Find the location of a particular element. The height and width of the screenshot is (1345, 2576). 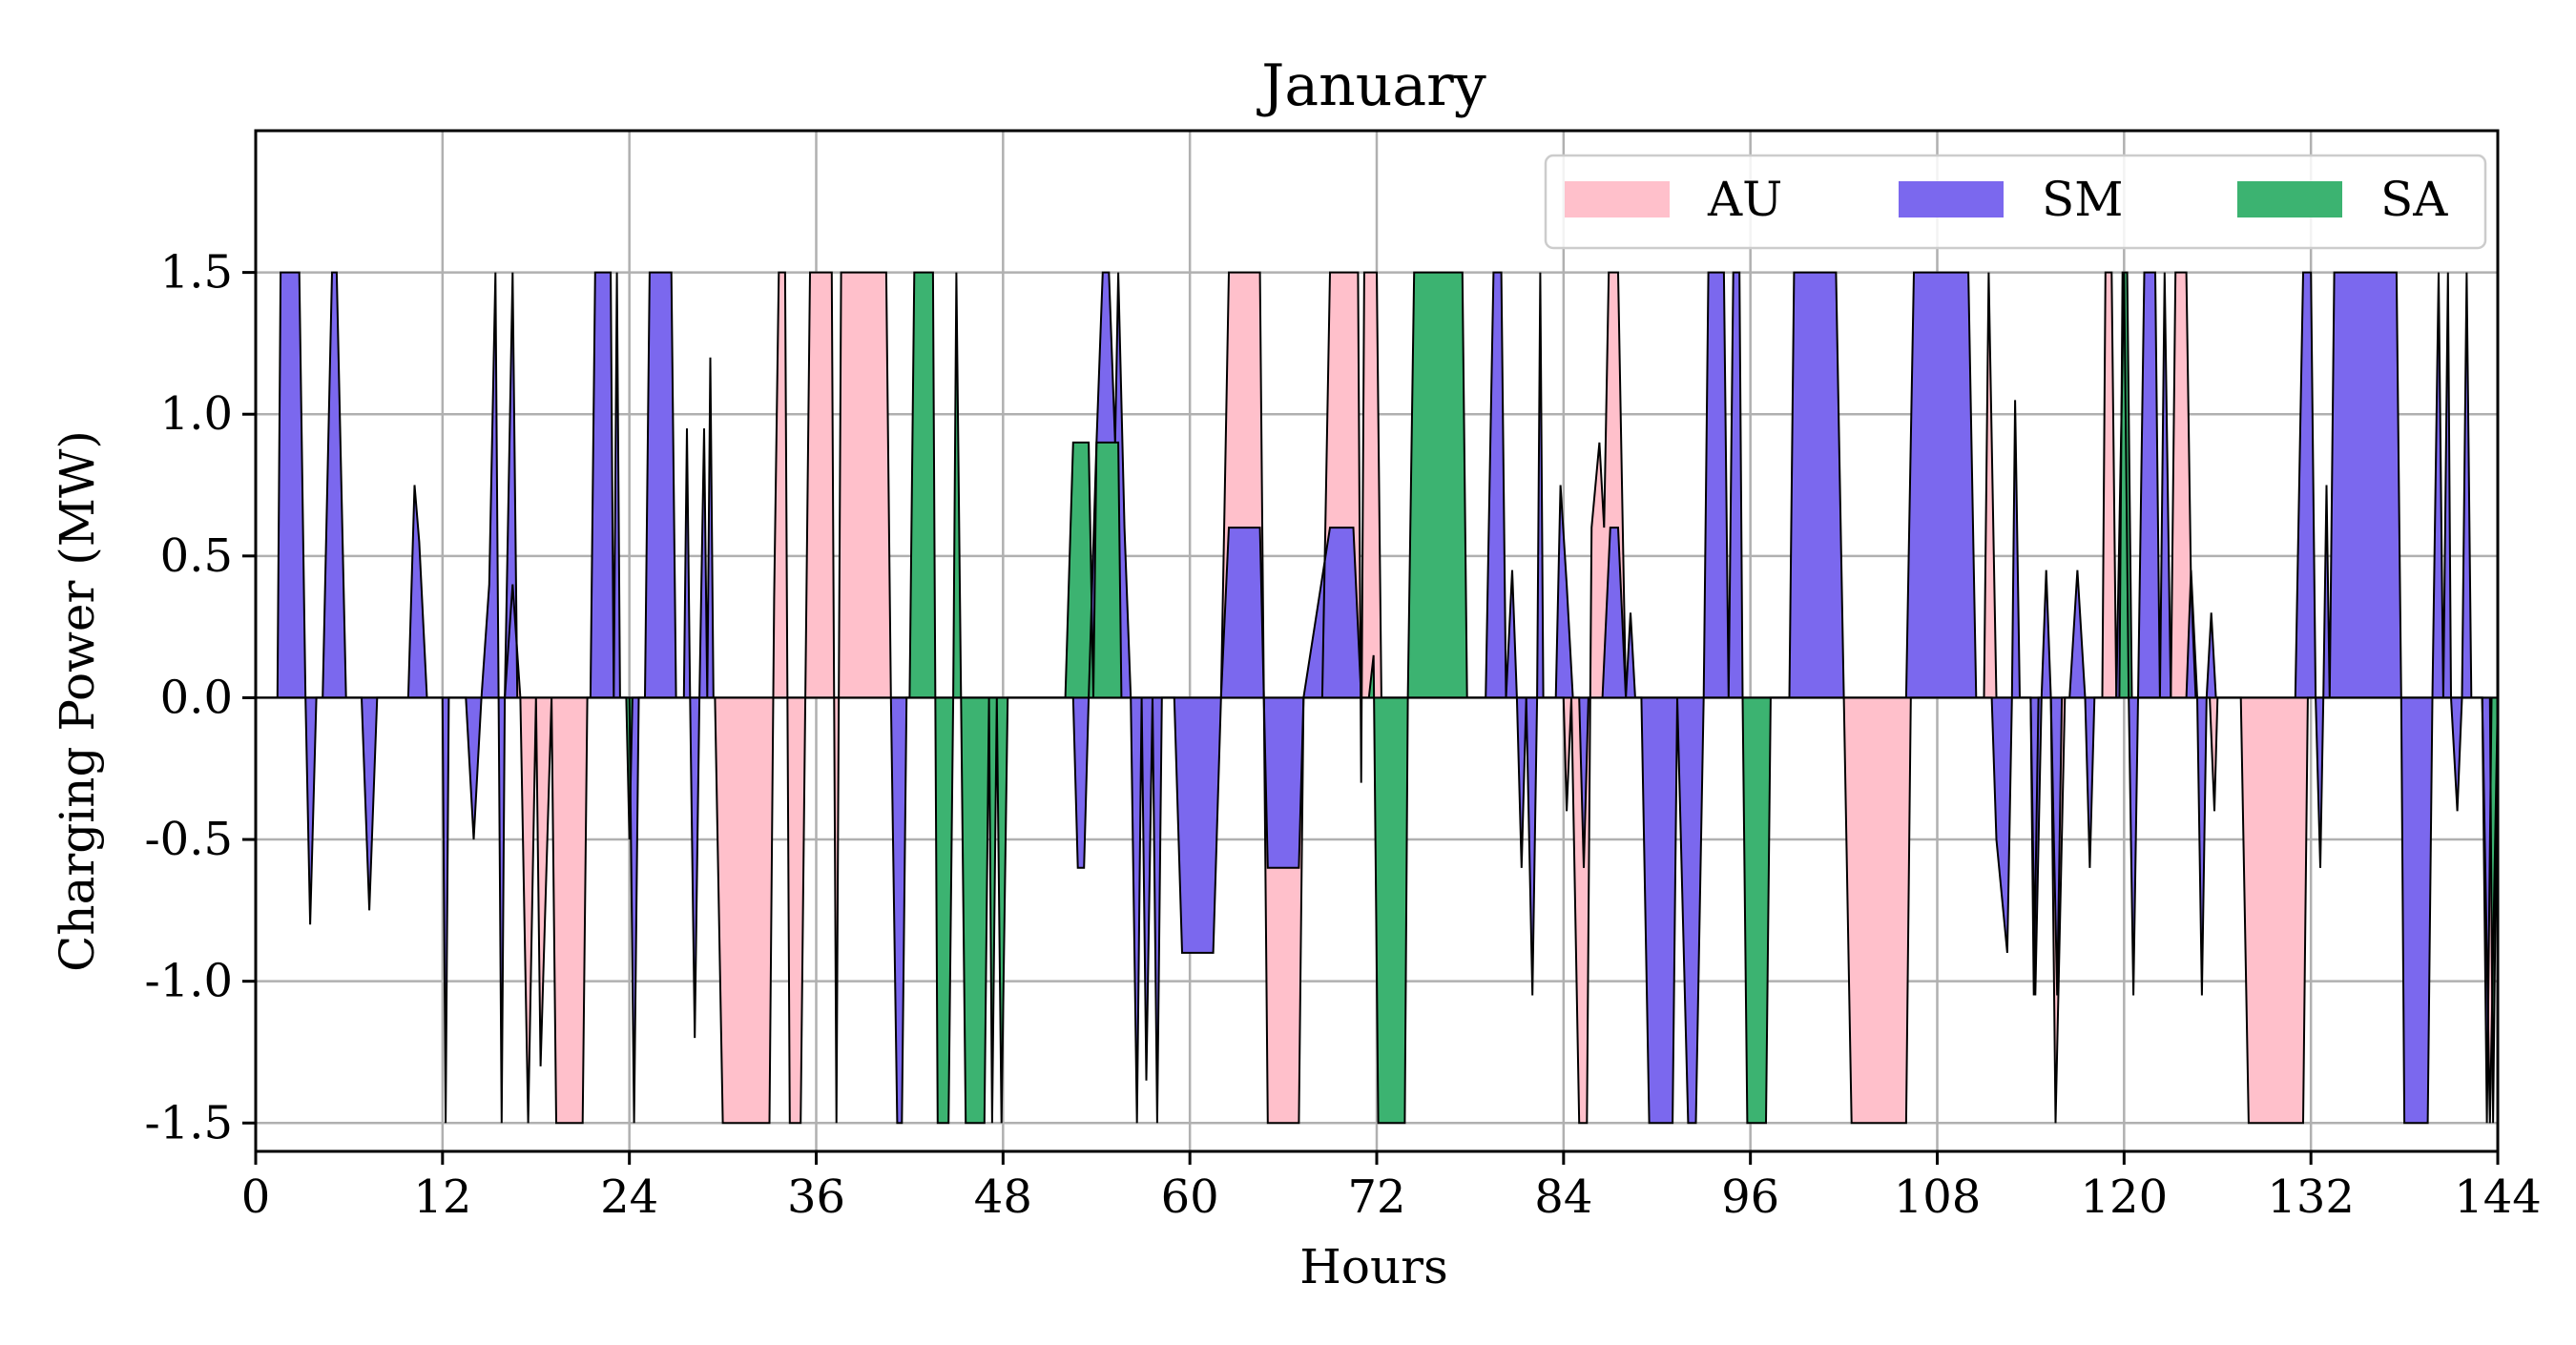

x-tick-label: 48 is located at coordinates (1003, 1197).